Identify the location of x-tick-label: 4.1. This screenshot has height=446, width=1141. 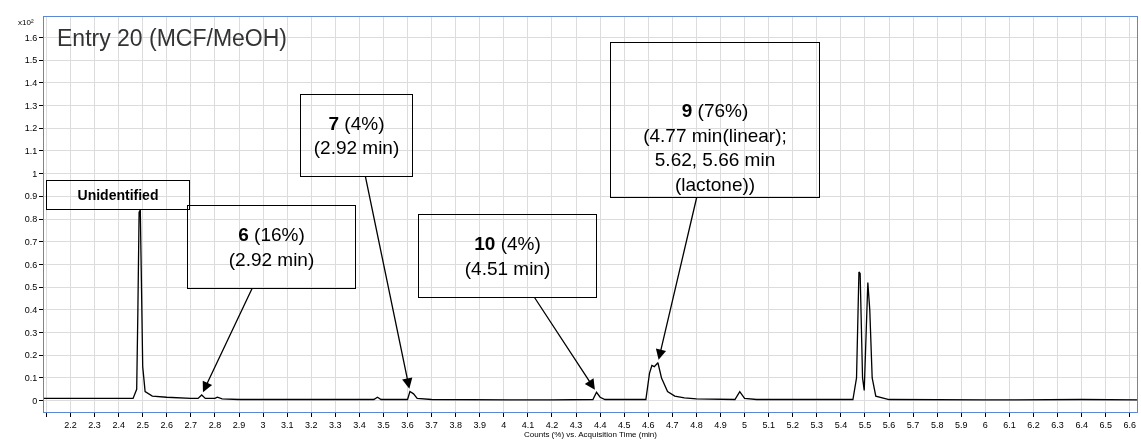
(528, 424).